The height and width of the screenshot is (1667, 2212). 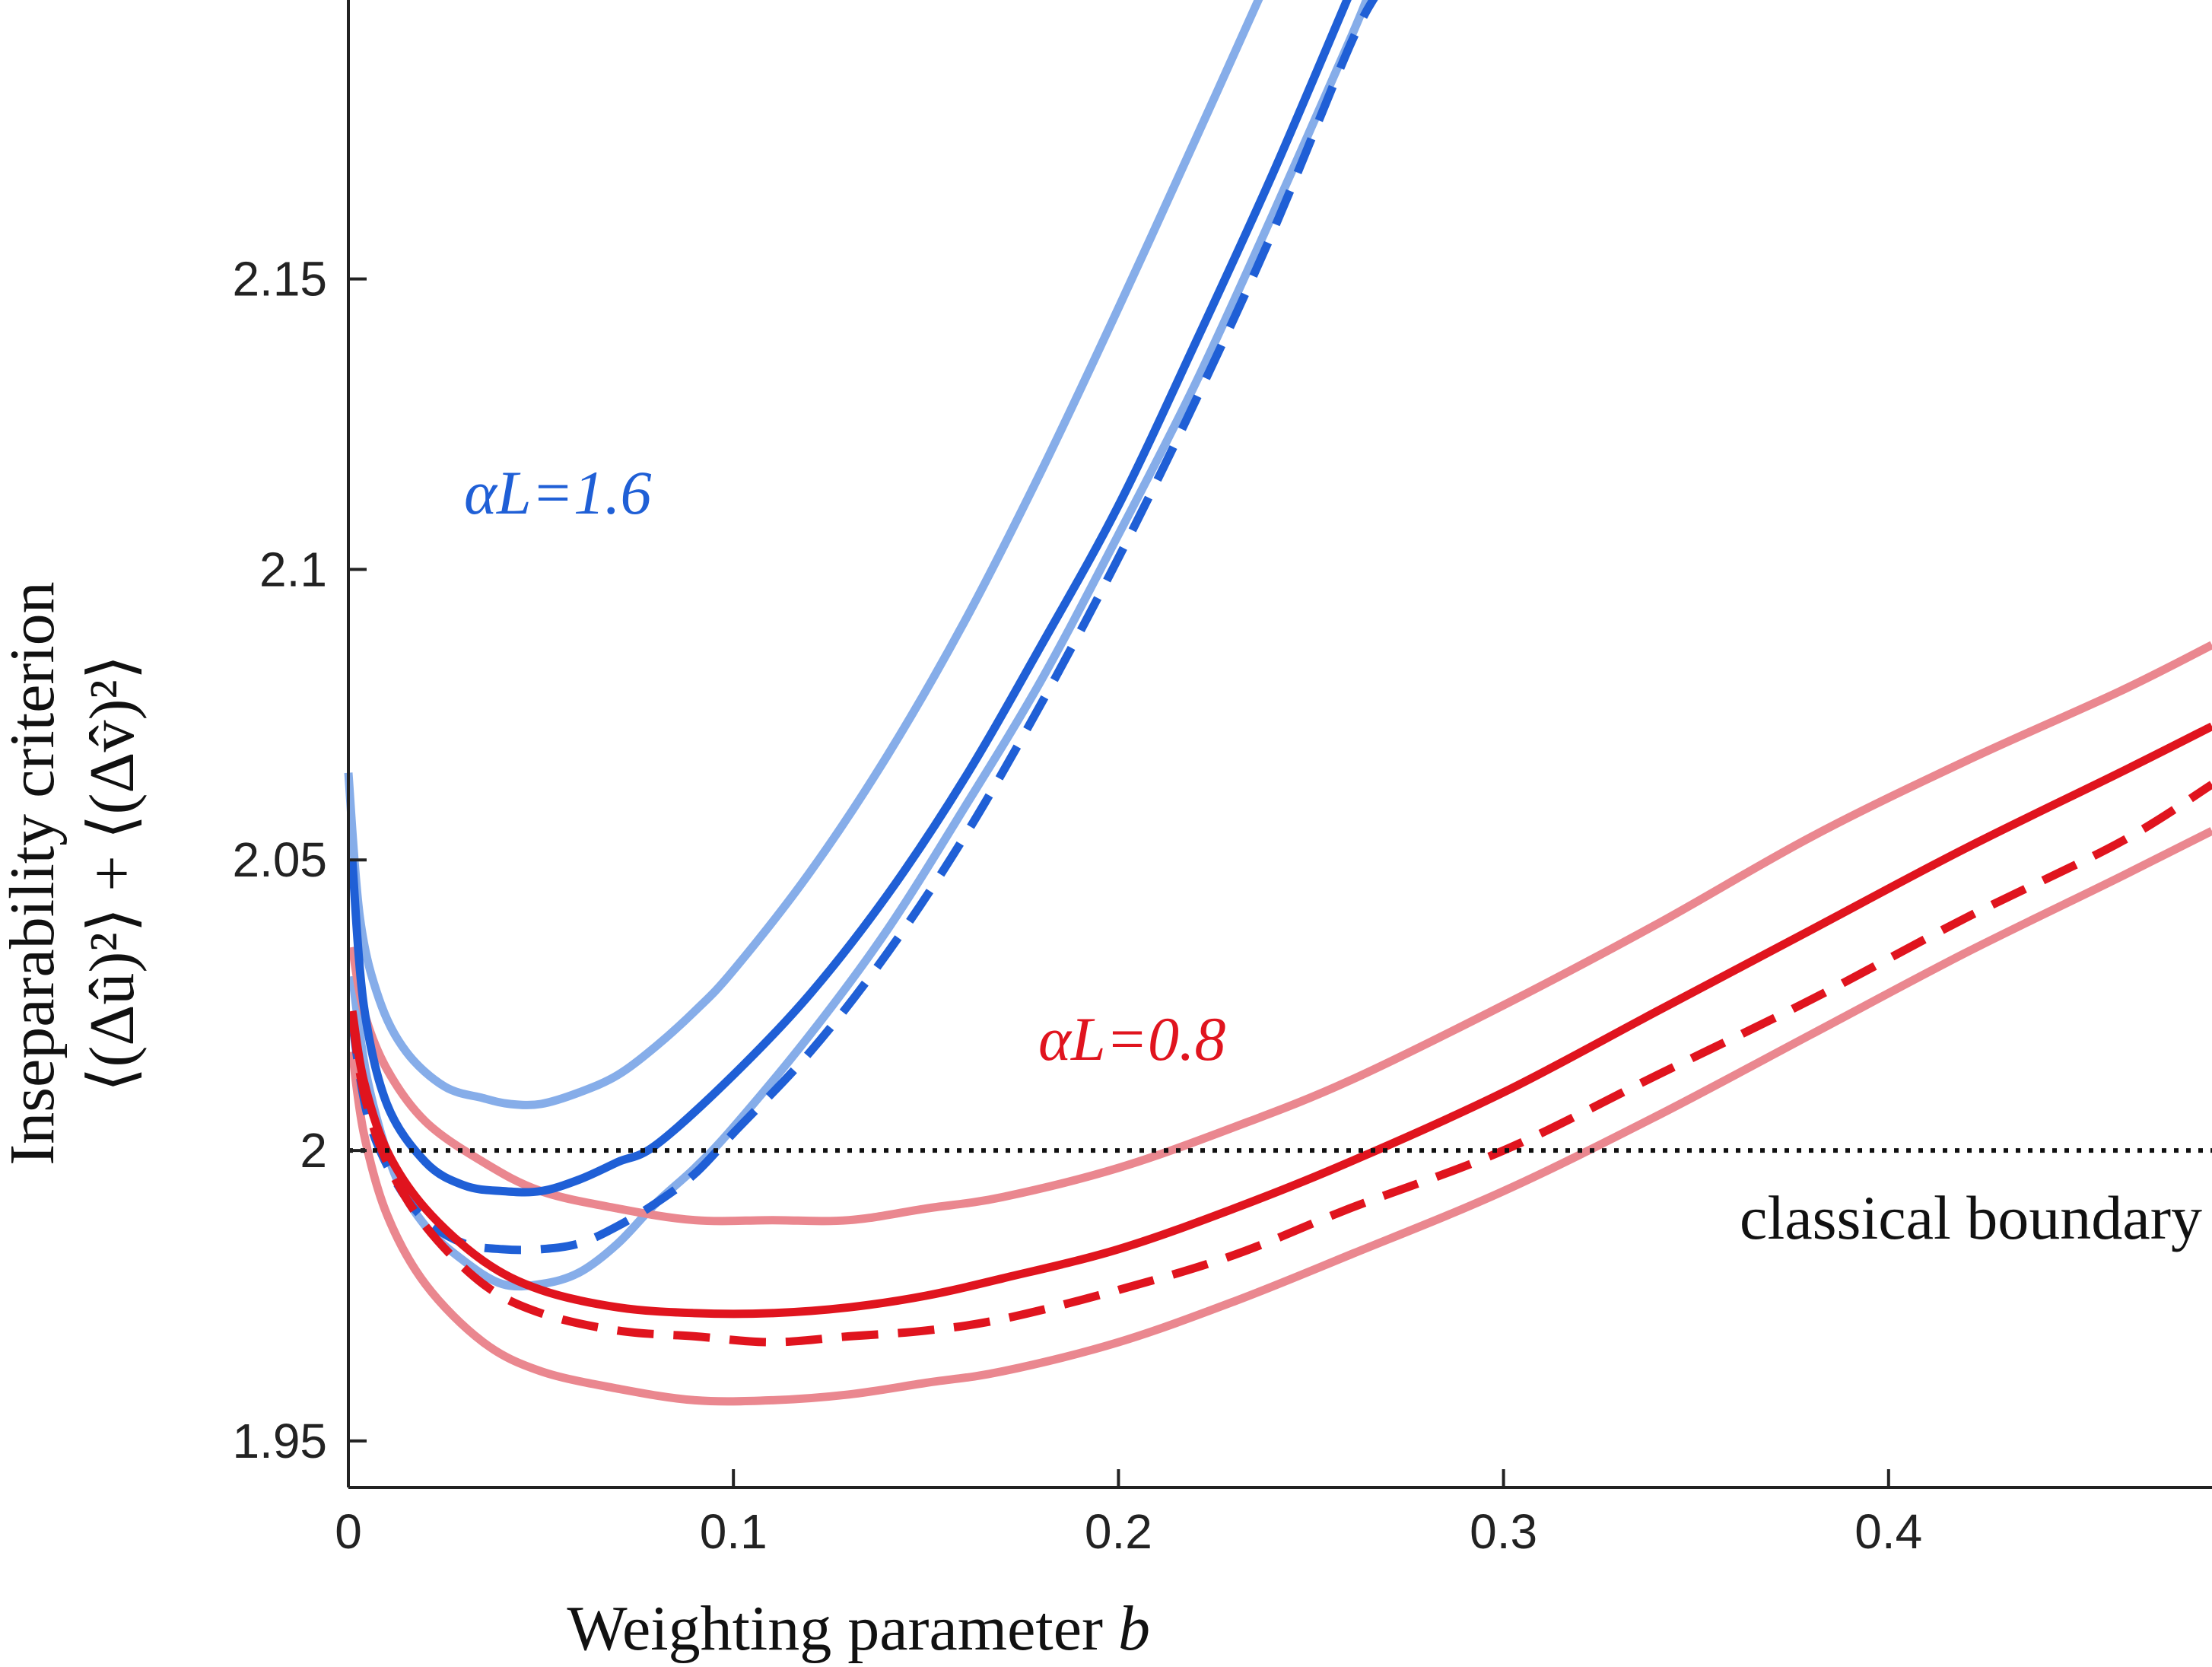 What do you see at coordinates (1503, 1532) in the screenshot?
I see `x-tick-label: 0.3` at bounding box center [1503, 1532].